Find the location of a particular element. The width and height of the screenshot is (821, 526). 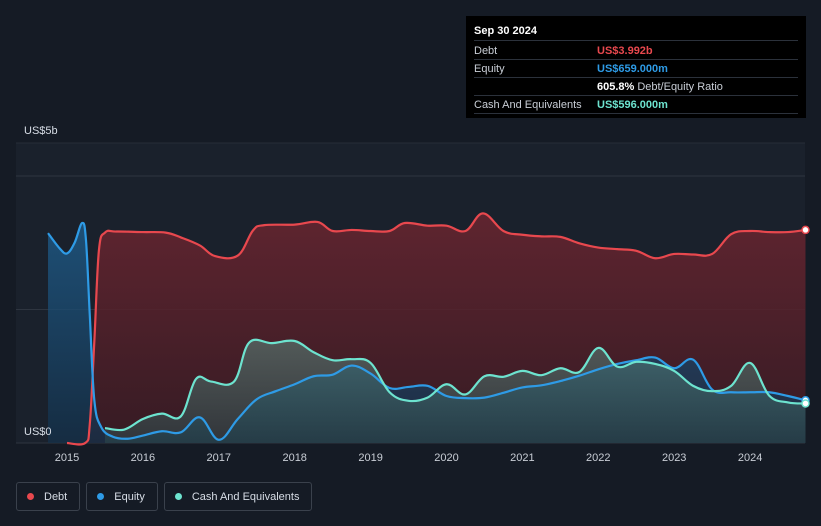

tooltip-row-equity: Equity US$659.000m is located at coordinates (636, 69).